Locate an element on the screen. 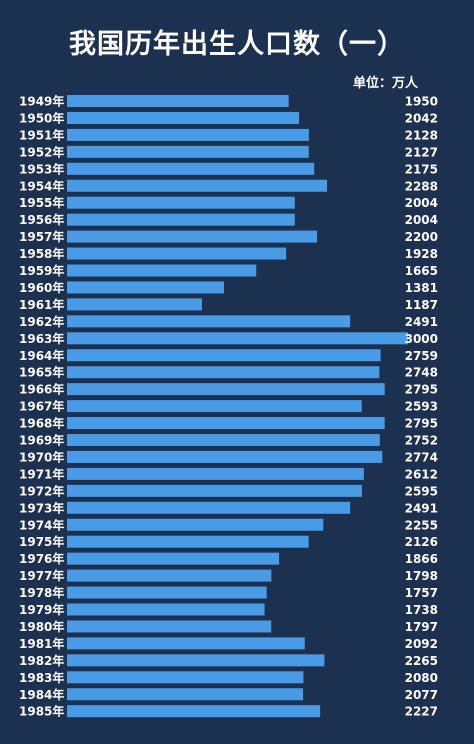 The image size is (474, 744). value-label: 2227 is located at coordinates (421, 712).